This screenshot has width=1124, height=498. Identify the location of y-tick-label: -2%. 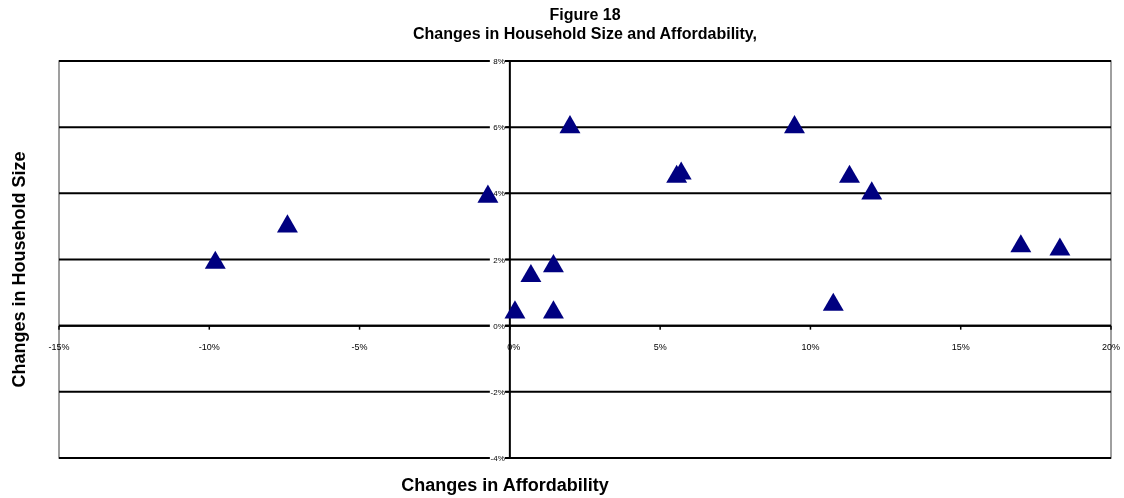
(497, 392).